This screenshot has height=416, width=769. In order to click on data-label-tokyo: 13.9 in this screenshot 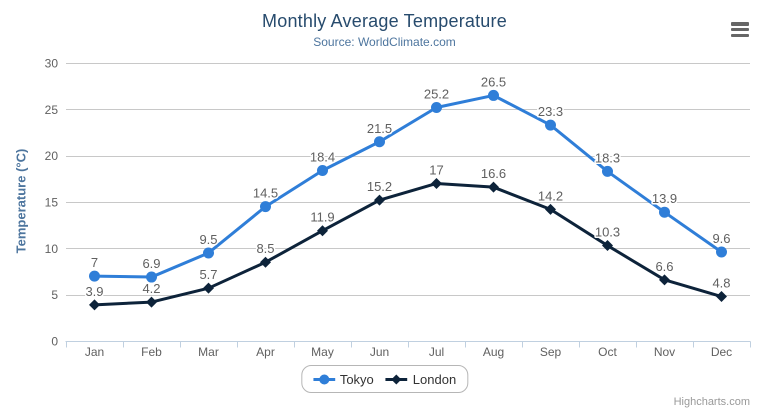, I will do `click(664, 198)`.